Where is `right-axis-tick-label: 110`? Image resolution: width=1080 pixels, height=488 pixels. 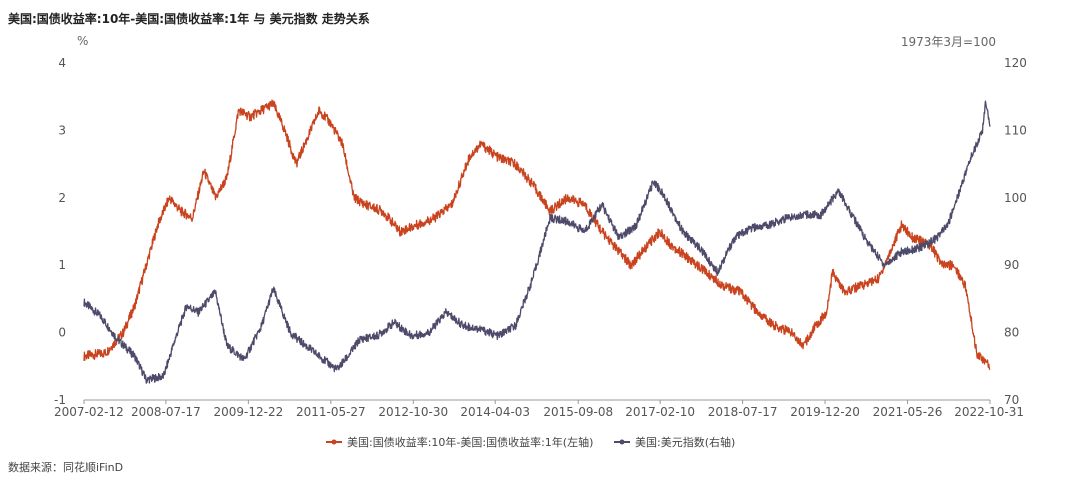
right-axis-tick-label: 110 is located at coordinates (1015, 130).